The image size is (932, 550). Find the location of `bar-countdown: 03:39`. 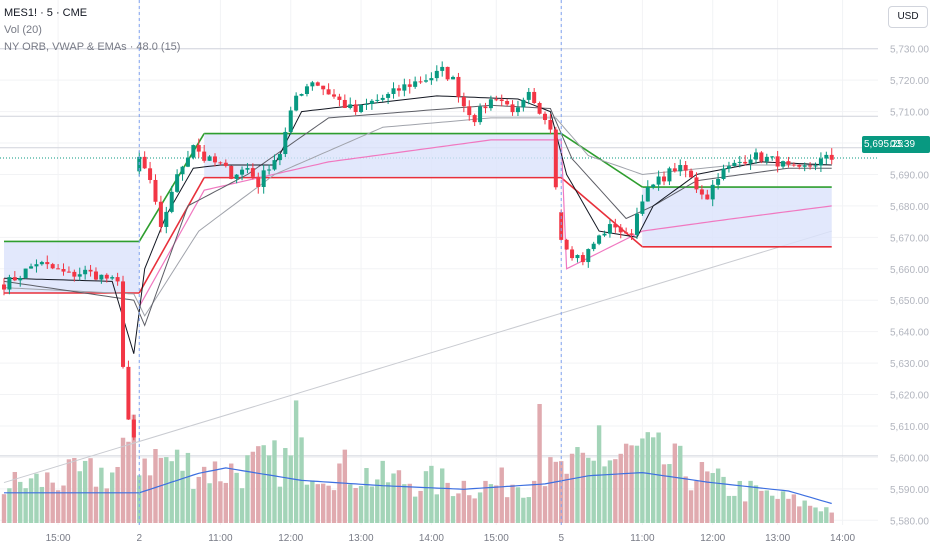

bar-countdown: 03:39 is located at coordinates (903, 144).